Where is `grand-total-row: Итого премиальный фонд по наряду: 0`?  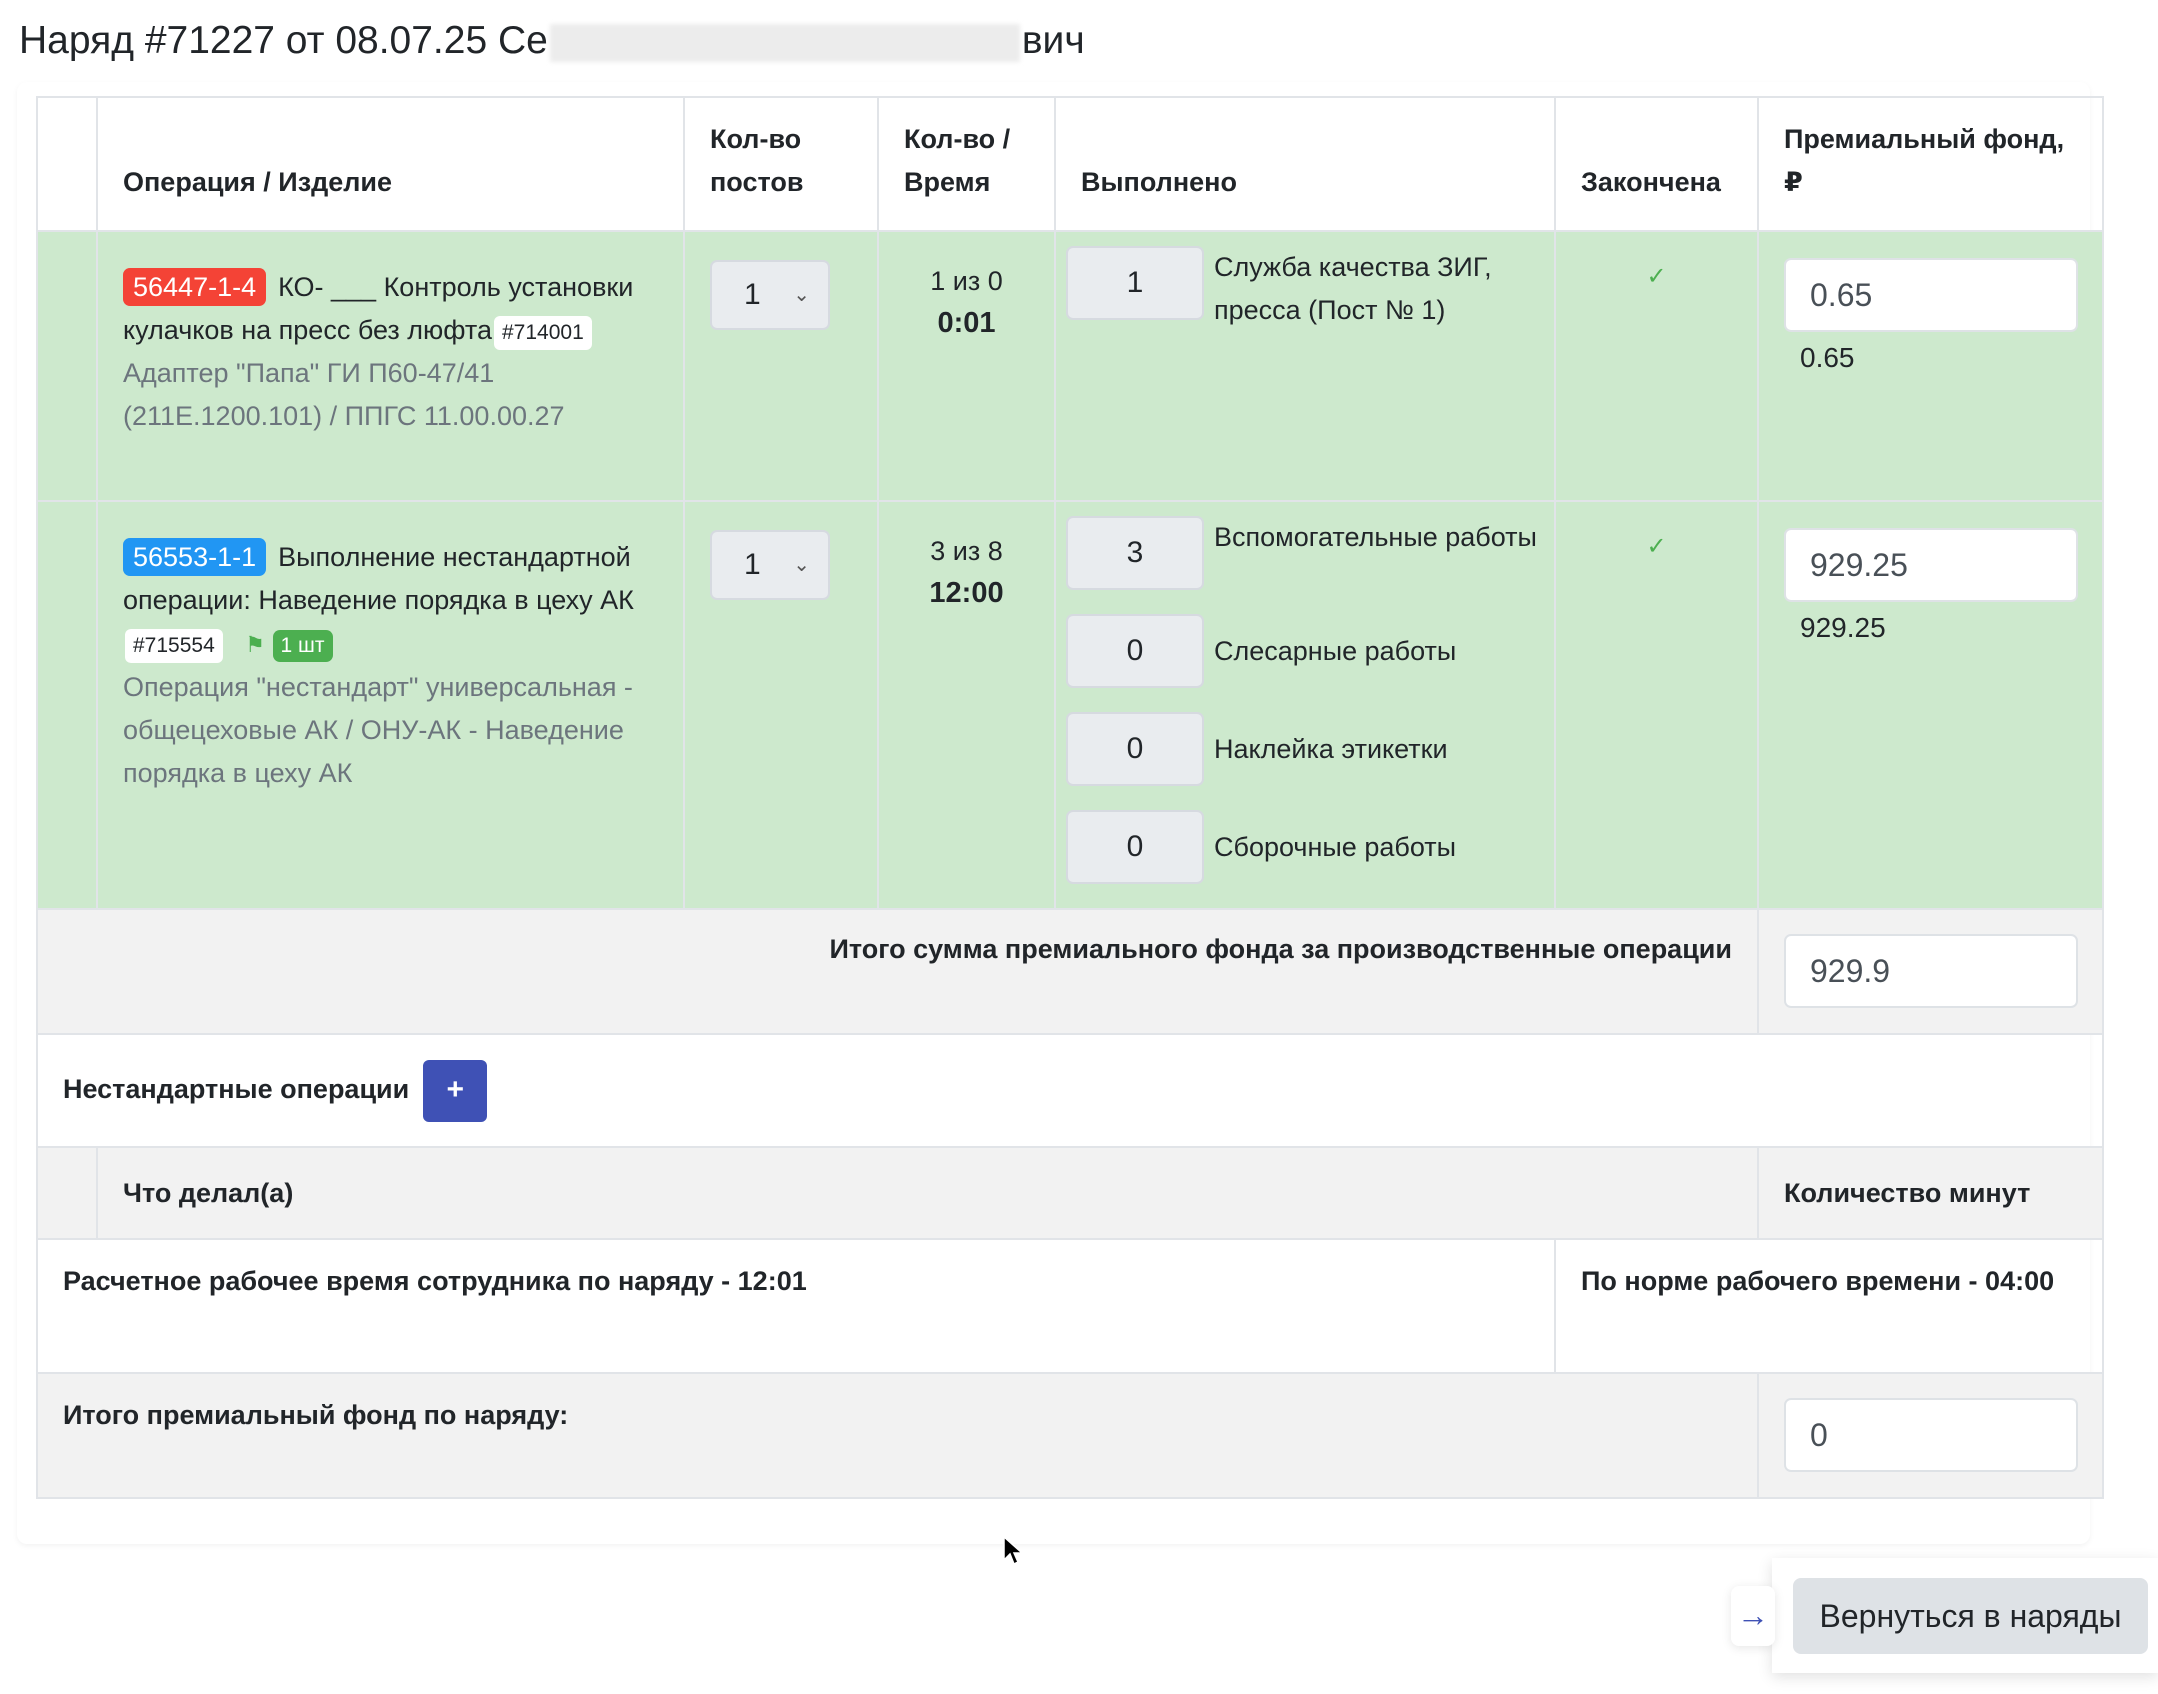 grand-total-row: Итого премиальный фонд по наряду: 0 is located at coordinates (1070, 1435).